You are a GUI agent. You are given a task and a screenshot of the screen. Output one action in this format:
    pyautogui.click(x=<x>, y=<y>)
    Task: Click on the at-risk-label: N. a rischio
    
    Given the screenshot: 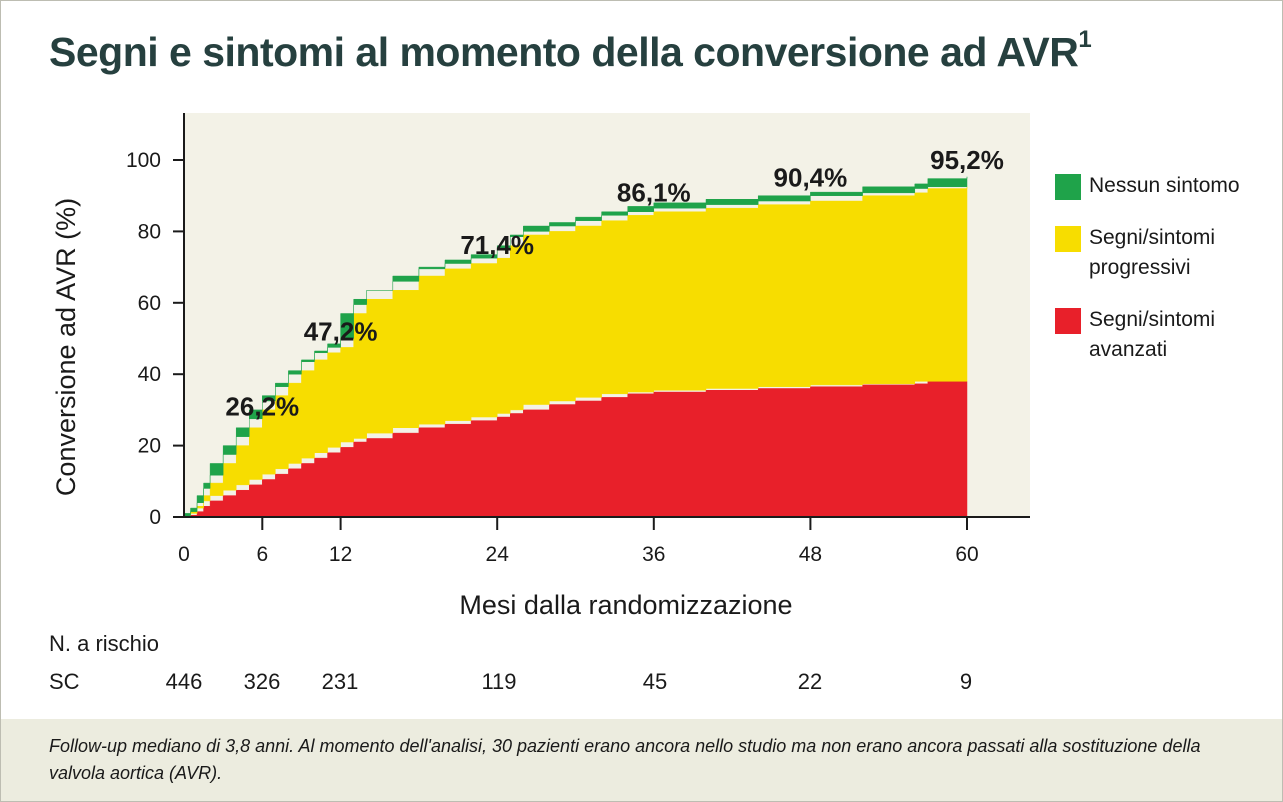 What is the action you would take?
    pyautogui.click(x=104, y=643)
    